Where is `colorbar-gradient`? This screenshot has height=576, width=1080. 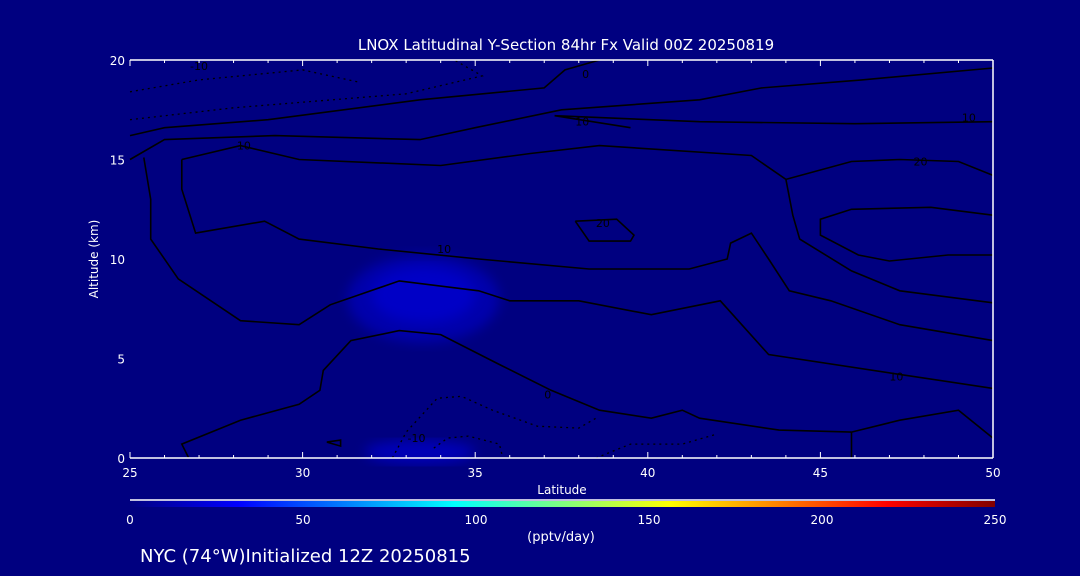
colorbar-gradient is located at coordinates (562, 504).